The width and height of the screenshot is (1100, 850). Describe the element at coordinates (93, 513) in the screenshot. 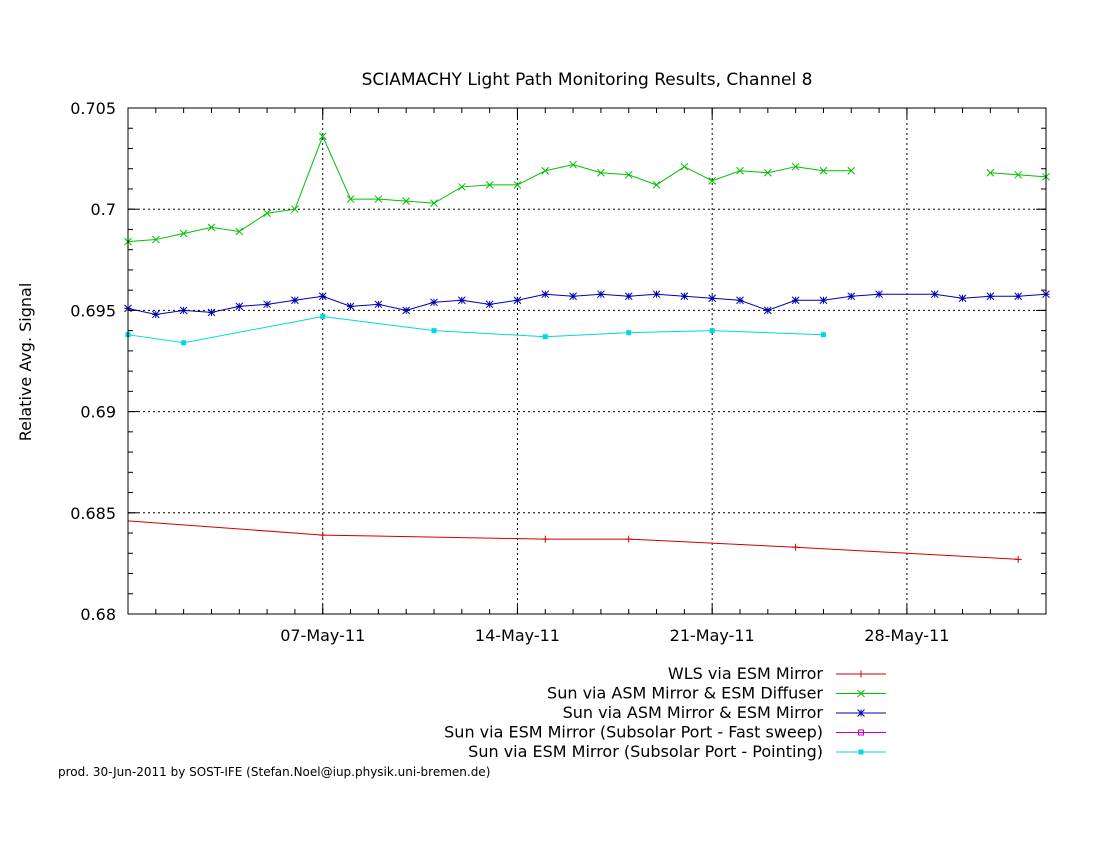

I see `y-tick-label: 0.685` at that location.